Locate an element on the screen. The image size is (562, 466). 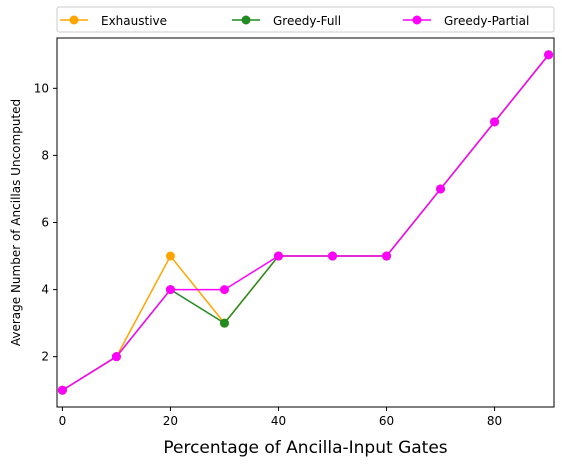
x-tick-label: 80 is located at coordinates (494, 421).